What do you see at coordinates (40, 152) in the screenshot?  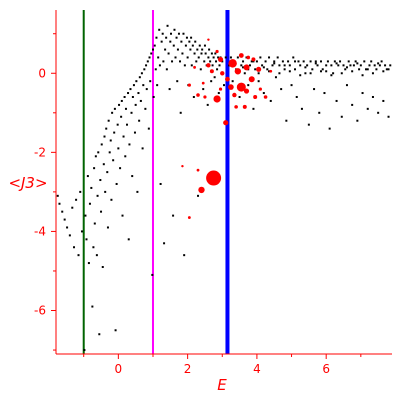 I see `y-tick-label: -2` at bounding box center [40, 152].